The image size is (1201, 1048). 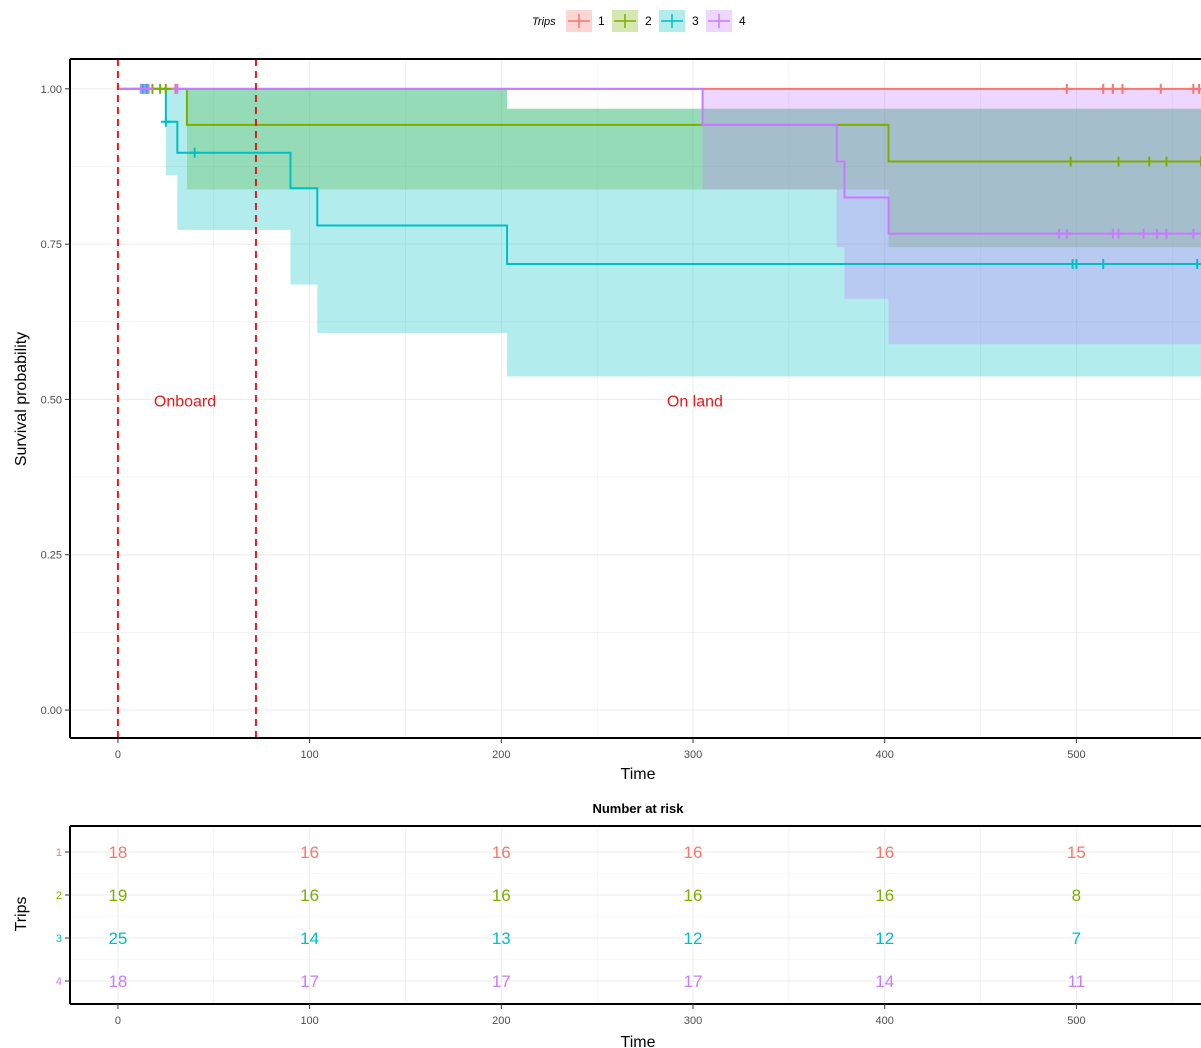 What do you see at coordinates (309, 938) in the screenshot?
I see `risk-cell-trip-3: 14` at bounding box center [309, 938].